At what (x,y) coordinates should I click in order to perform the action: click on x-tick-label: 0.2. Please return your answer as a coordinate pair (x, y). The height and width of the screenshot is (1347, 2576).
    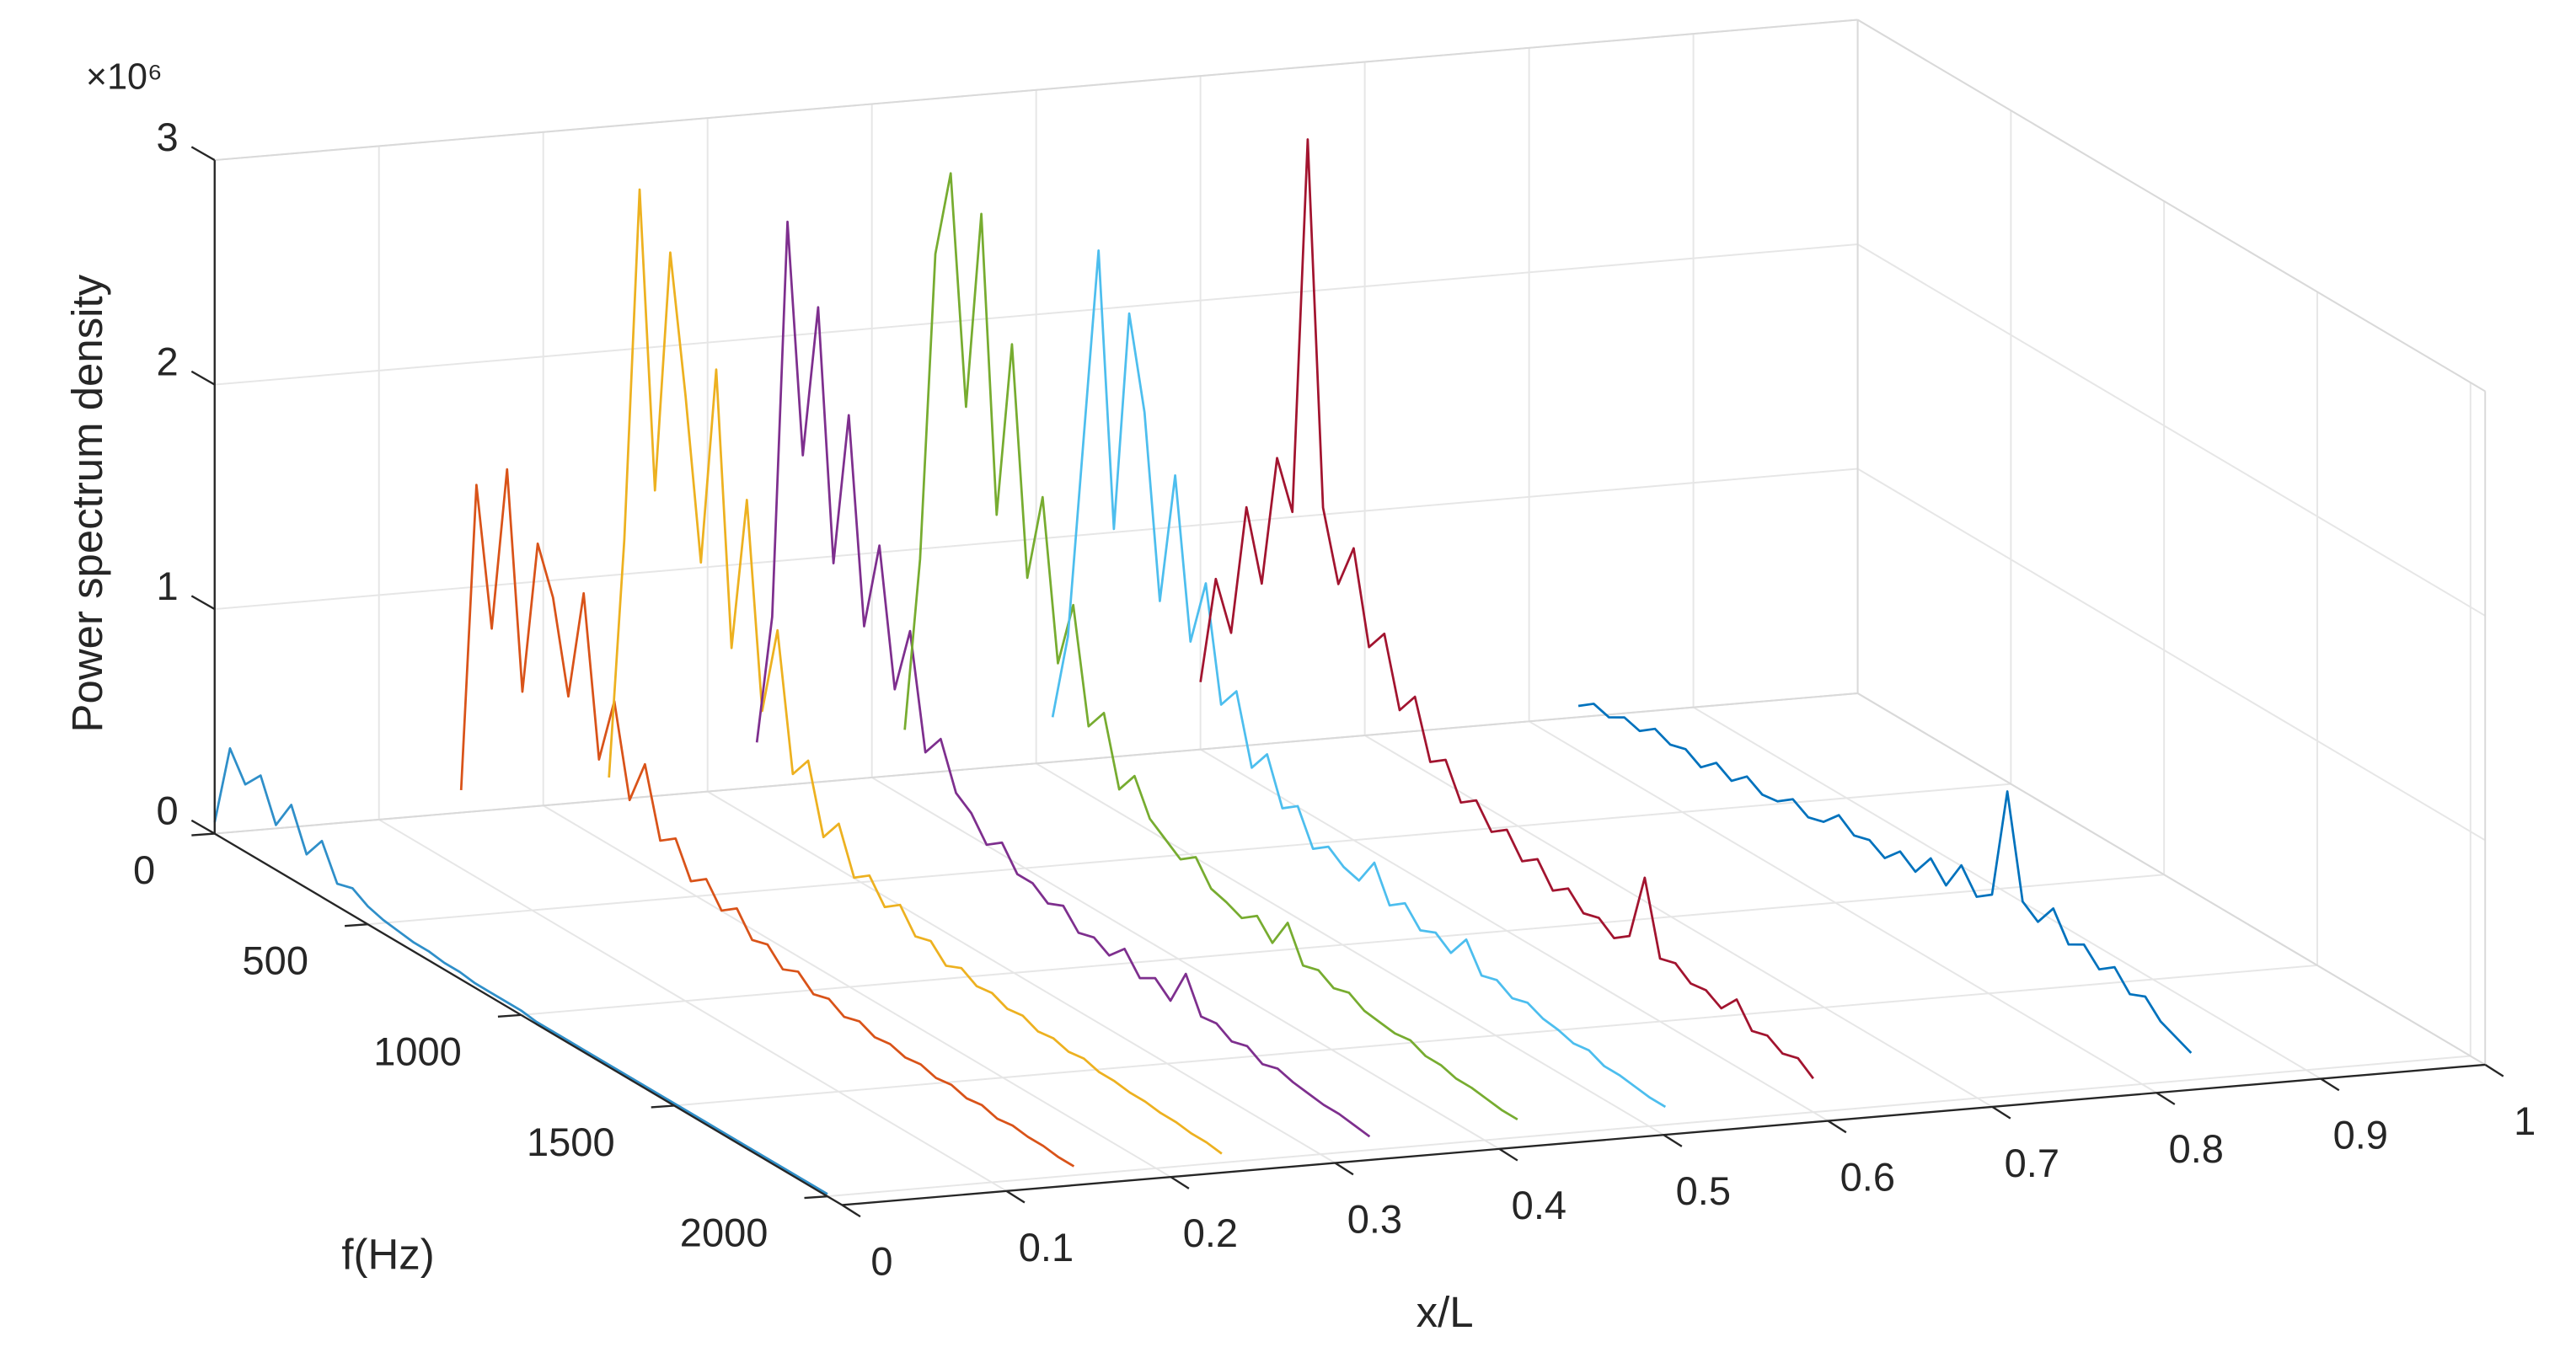
    Looking at the image, I should click on (1210, 1233).